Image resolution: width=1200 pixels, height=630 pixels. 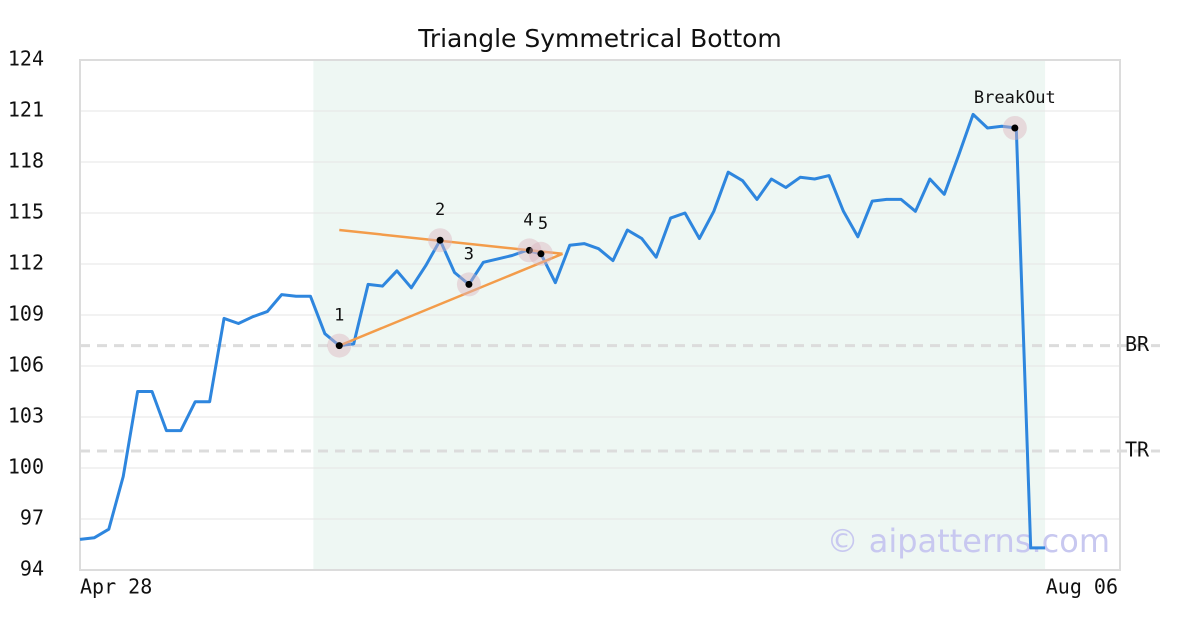 I want to click on point-label: 3, so click(x=469, y=254).